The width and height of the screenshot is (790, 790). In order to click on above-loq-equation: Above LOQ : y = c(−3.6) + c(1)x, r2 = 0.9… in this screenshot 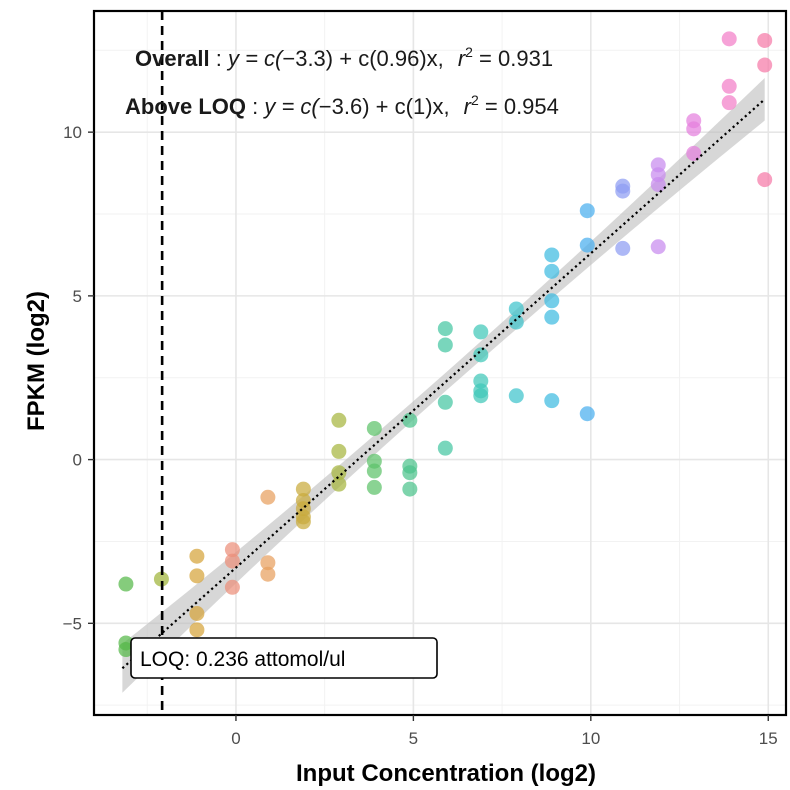, I will do `click(342, 105)`.